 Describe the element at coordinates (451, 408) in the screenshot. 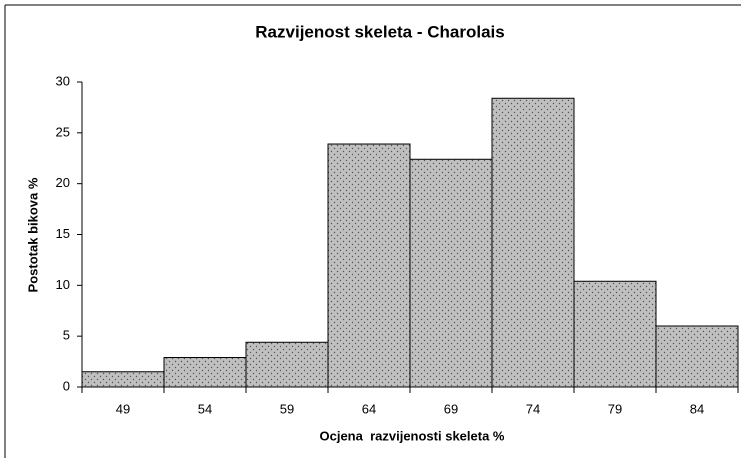

I see `x-tick-label: 69` at that location.